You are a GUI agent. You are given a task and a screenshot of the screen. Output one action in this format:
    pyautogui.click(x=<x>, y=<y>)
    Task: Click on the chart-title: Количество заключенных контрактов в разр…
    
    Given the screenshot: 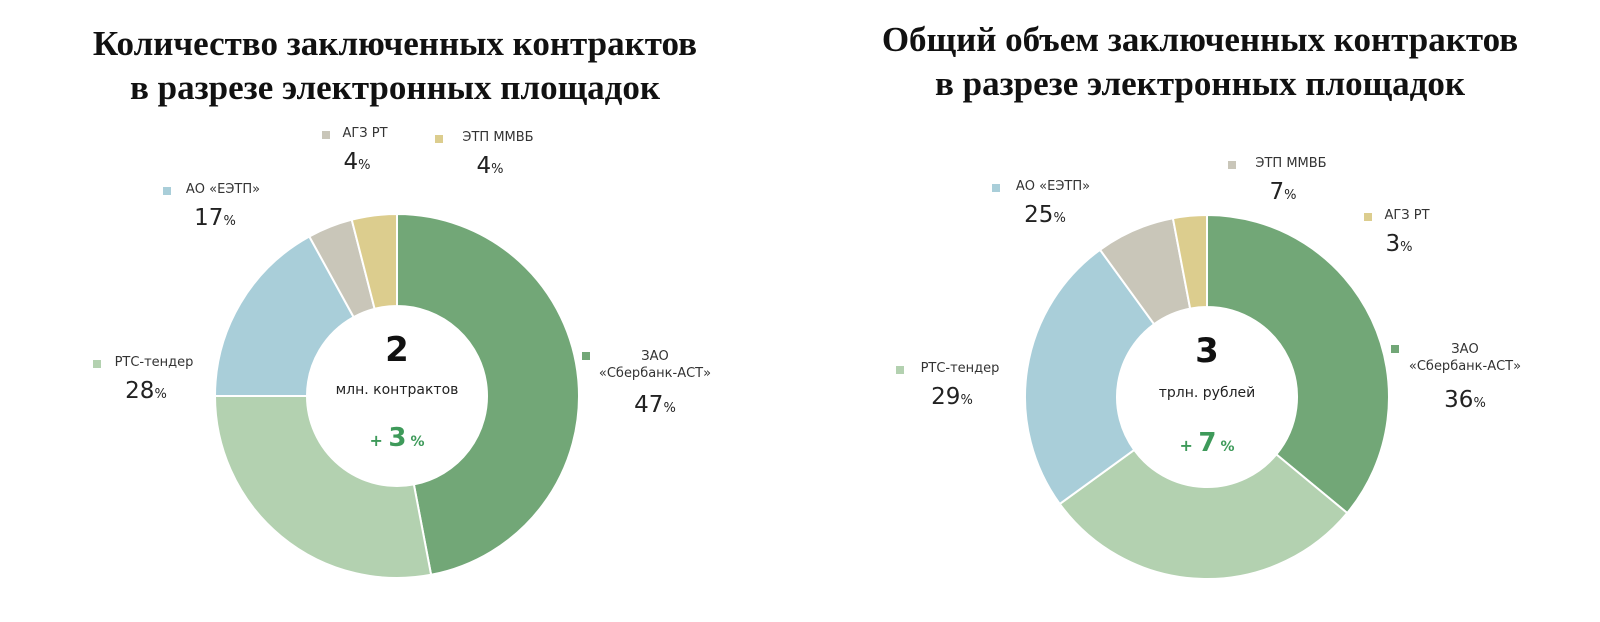 What is the action you would take?
    pyautogui.click(x=395, y=66)
    